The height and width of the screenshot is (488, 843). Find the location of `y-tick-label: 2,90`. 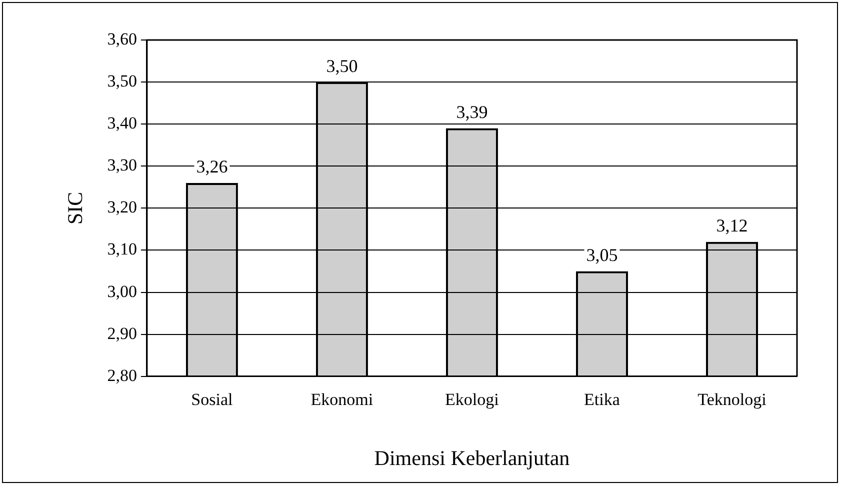

y-tick-label: 2,90 is located at coordinates (122, 333).